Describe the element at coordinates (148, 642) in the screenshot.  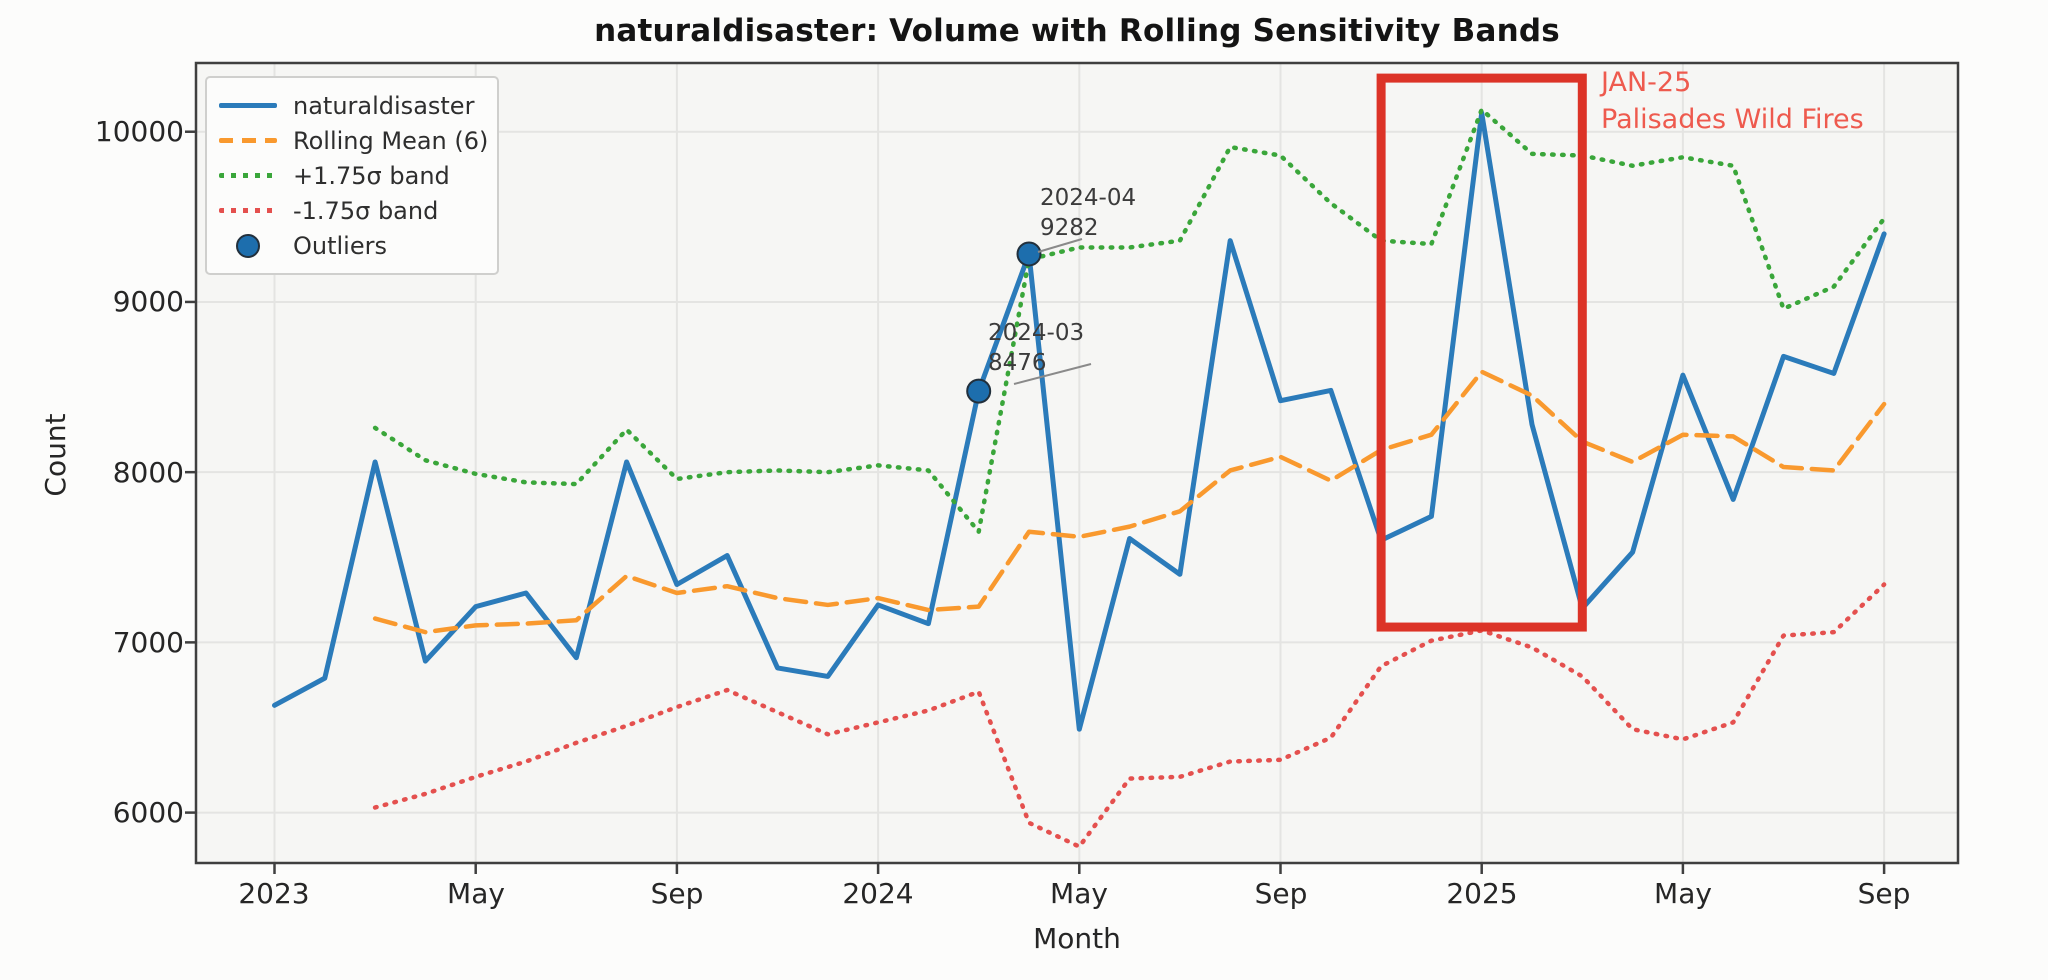
I see `y-tick-7000: 7000` at that location.